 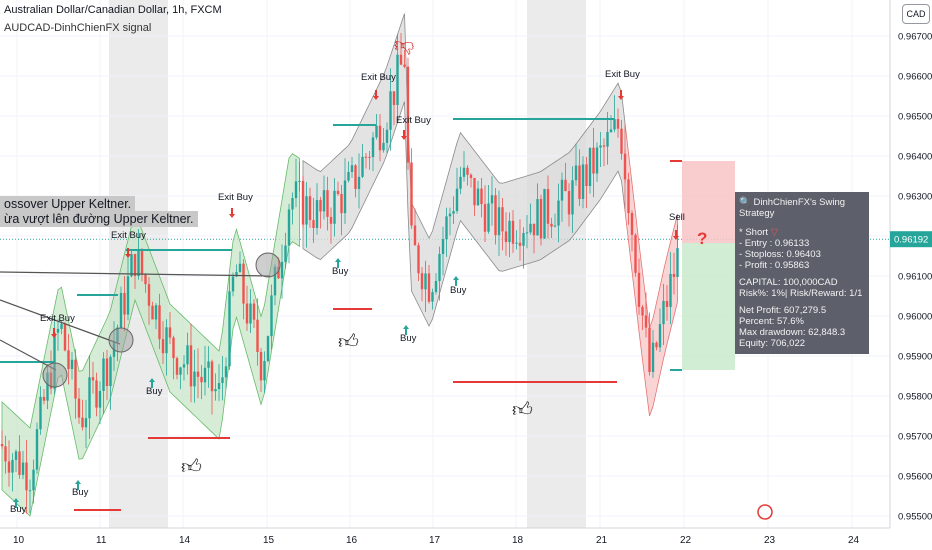 I want to click on time-axis: 10 11 14 15 16 17 18 21 22 23 24, so click(x=445, y=538).